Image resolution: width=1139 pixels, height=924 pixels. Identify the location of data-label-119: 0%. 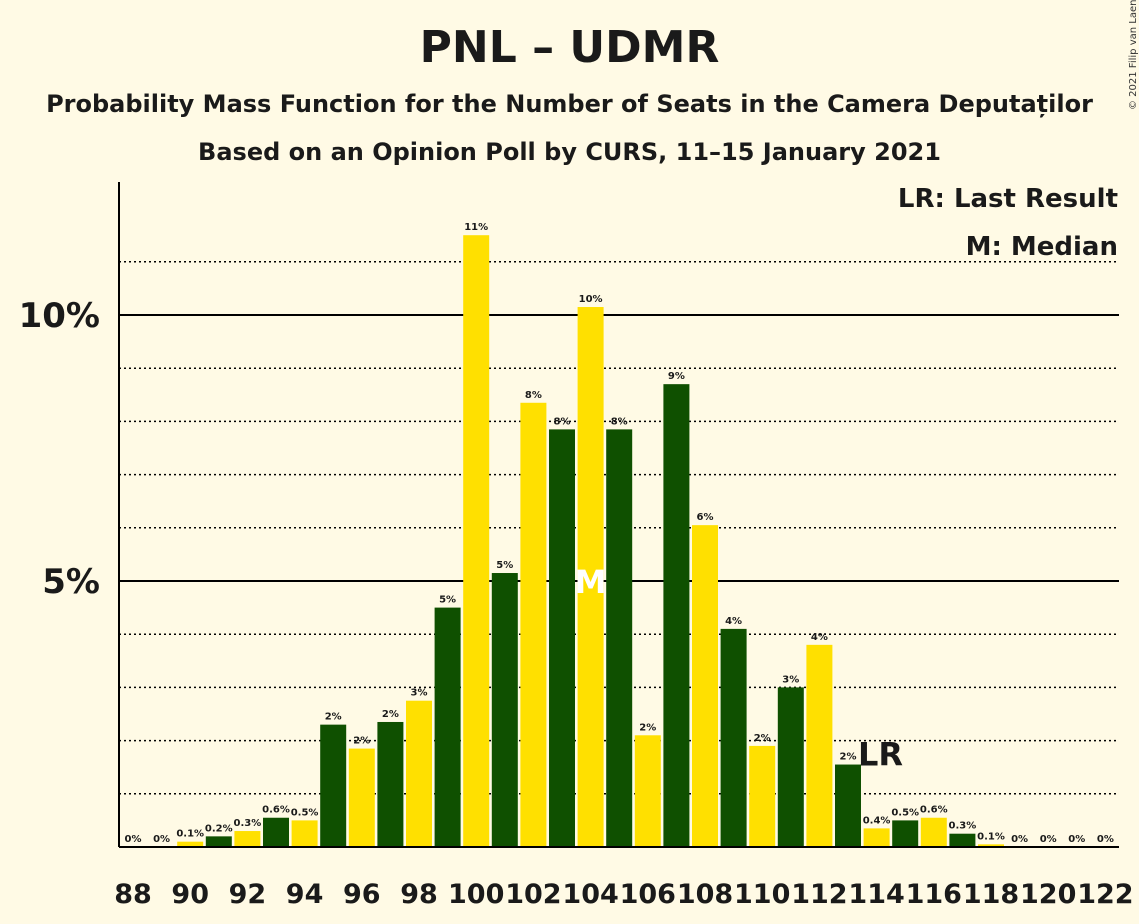
(1019, 839).